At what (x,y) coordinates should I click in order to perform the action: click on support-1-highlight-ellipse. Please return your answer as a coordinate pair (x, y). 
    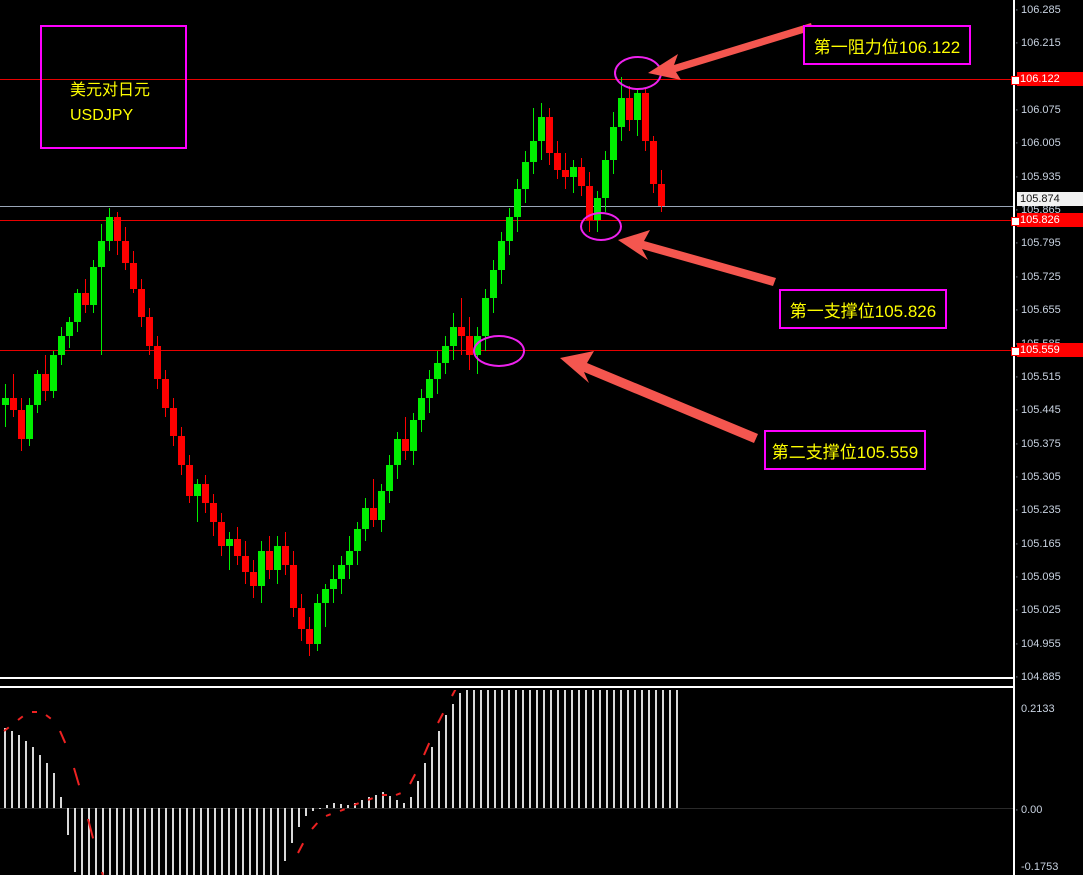
    Looking at the image, I should click on (601, 226).